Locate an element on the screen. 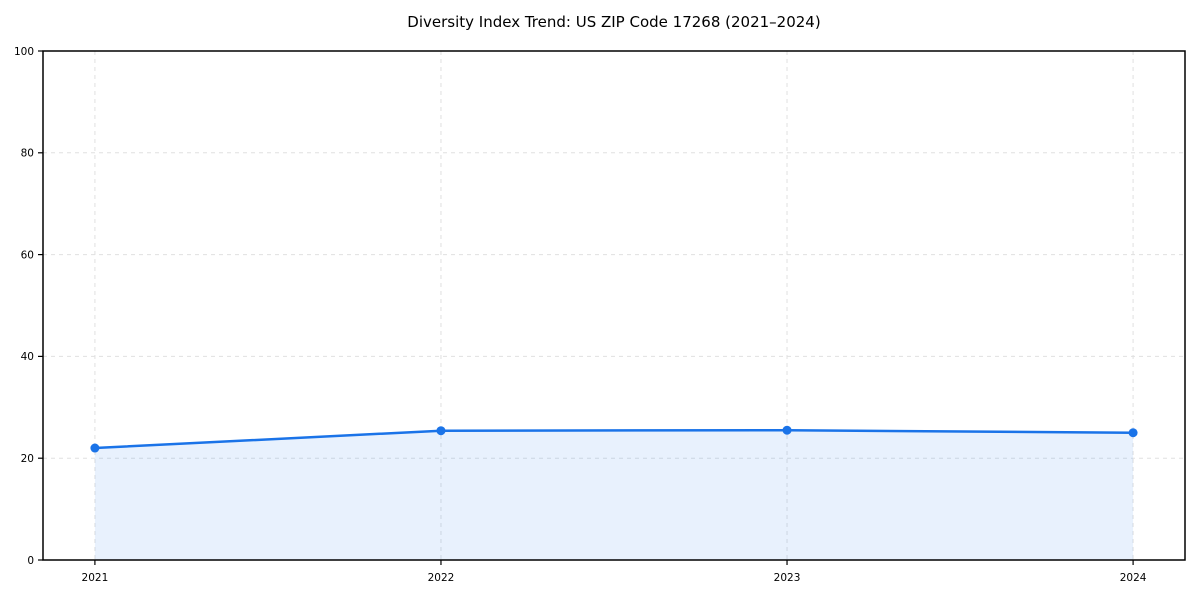 This screenshot has height=600, width=1200. y-tick-label: 20 is located at coordinates (27, 459).